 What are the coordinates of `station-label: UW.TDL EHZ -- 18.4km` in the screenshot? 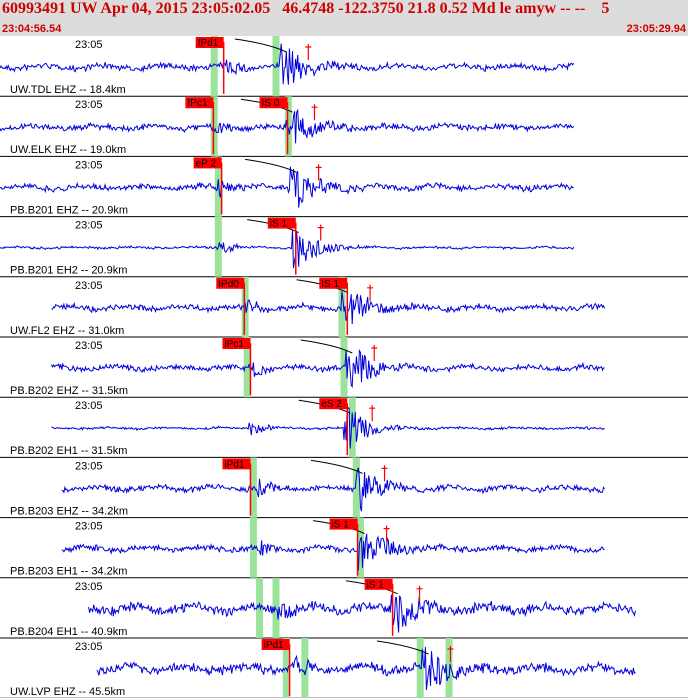 It's located at (68, 90).